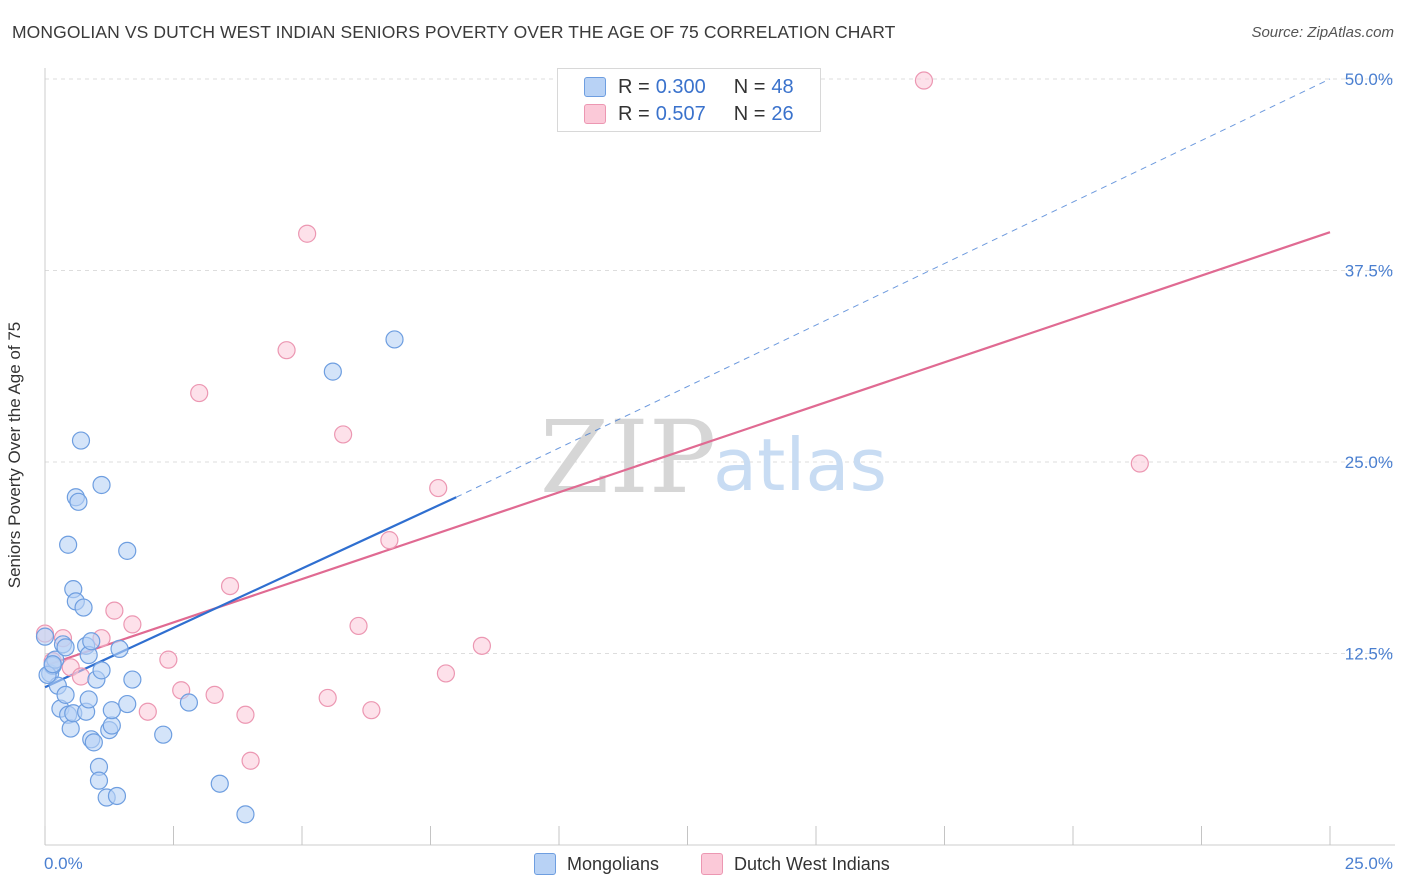 This screenshot has height=892, width=1406. I want to click on legend-r-dutch: 0.507, so click(680, 113).